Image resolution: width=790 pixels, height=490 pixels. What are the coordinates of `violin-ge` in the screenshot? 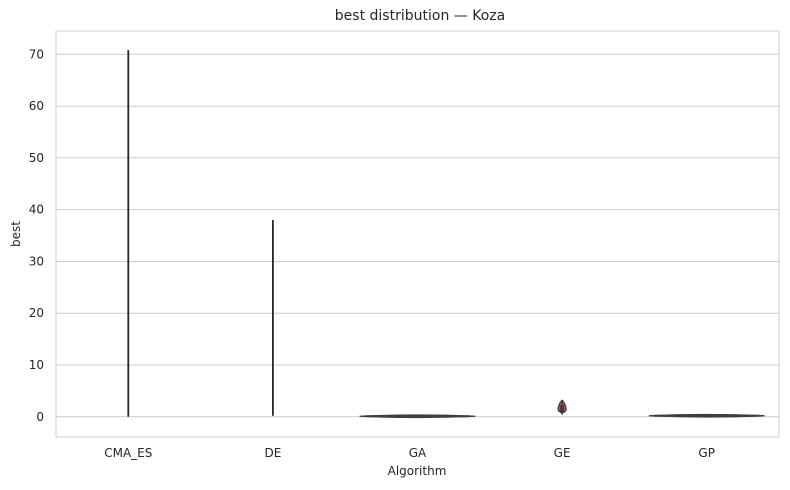 It's located at (562, 407).